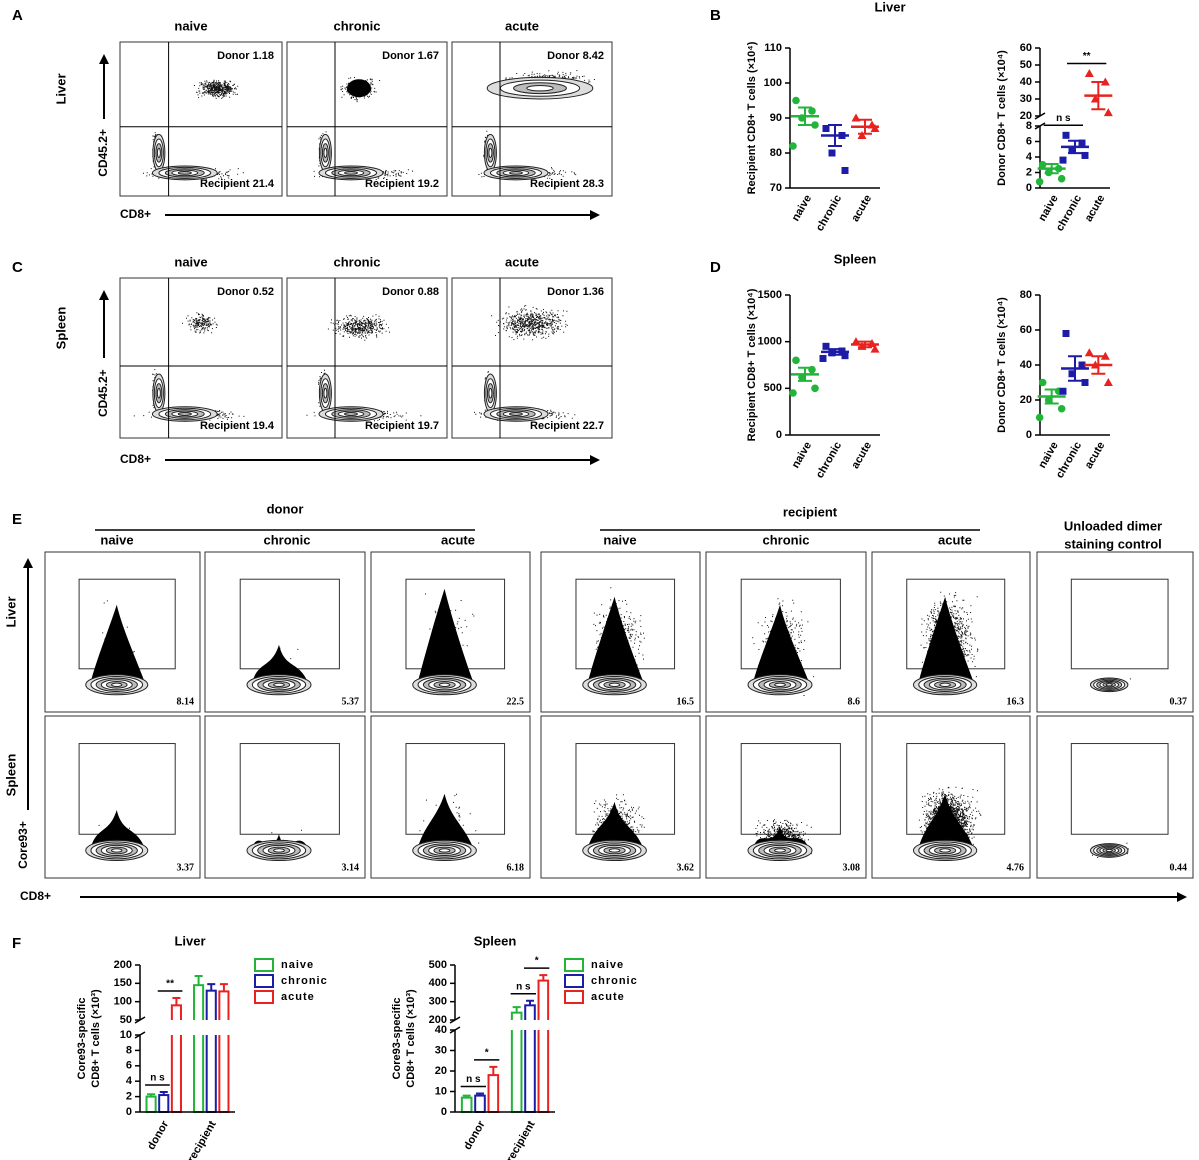 This screenshot has width=1199, height=1160. I want to click on y-tick-label: 90, so click(776, 118).